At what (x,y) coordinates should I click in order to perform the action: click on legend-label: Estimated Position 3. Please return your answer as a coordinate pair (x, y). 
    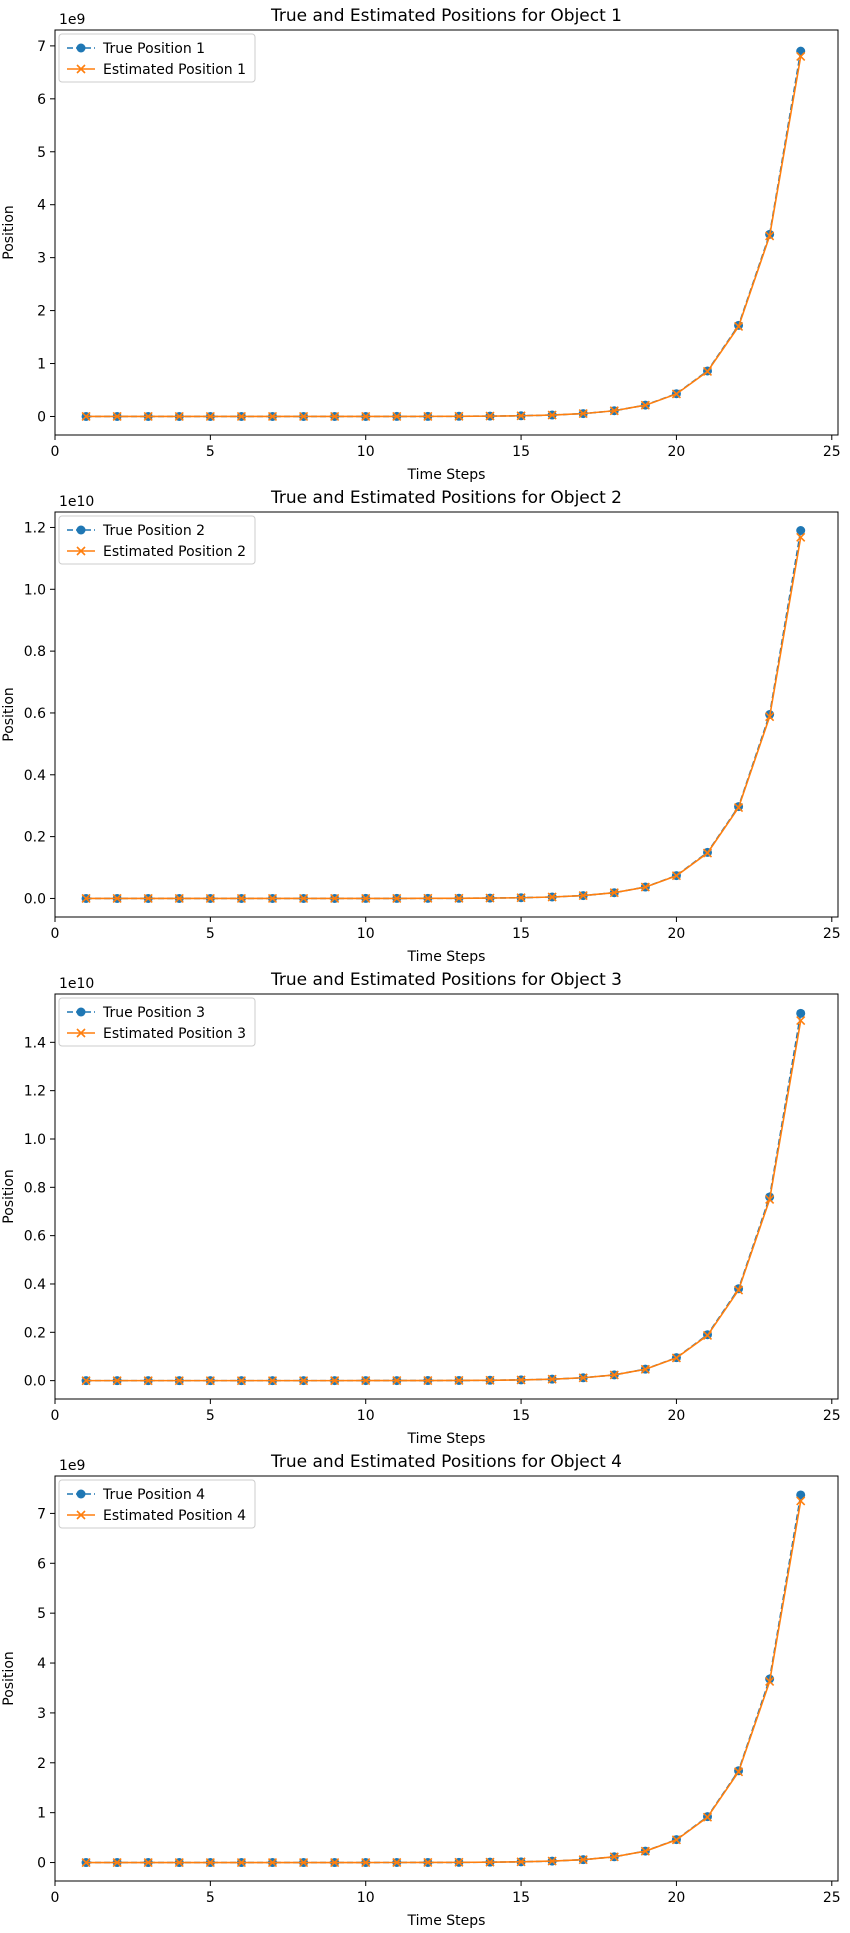
    Looking at the image, I should click on (174, 1034).